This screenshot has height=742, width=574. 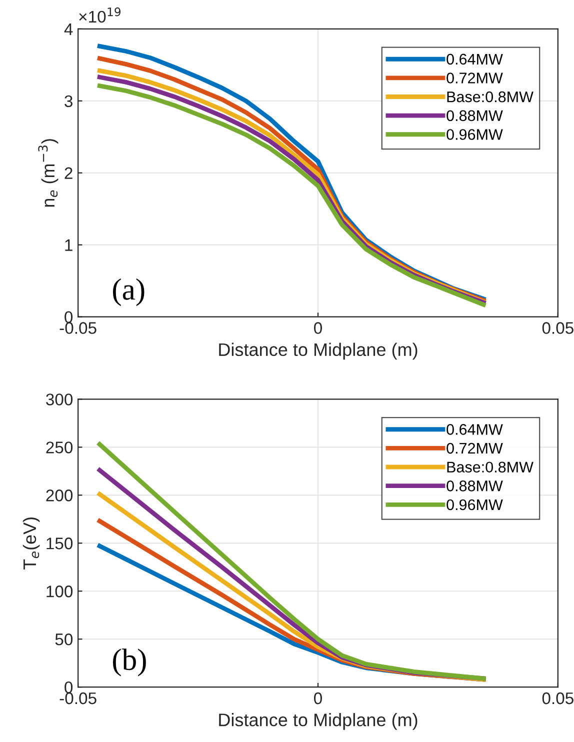 What do you see at coordinates (31, 543) in the screenshot?
I see `y-axis-title: T$_{e}$(eV)` at bounding box center [31, 543].